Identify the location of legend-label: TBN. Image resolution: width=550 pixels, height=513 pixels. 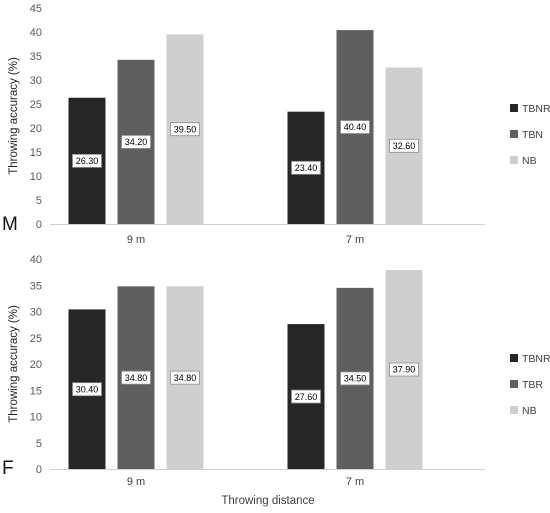
(532, 135).